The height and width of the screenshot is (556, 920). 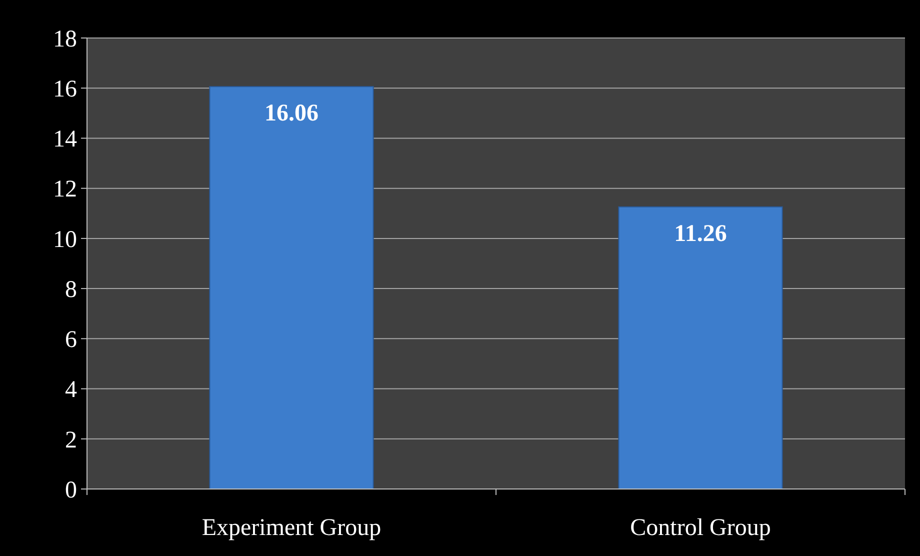 What do you see at coordinates (65, 189) in the screenshot?
I see `y-tick-label: 12` at bounding box center [65, 189].